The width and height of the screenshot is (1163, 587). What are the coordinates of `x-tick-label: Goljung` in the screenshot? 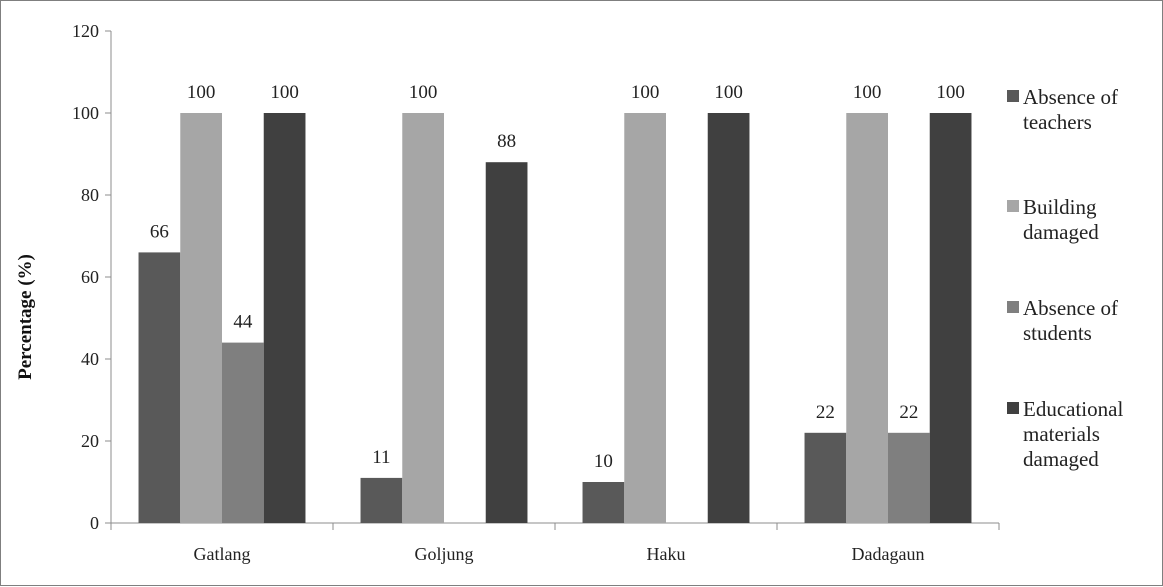 It's located at (443, 554).